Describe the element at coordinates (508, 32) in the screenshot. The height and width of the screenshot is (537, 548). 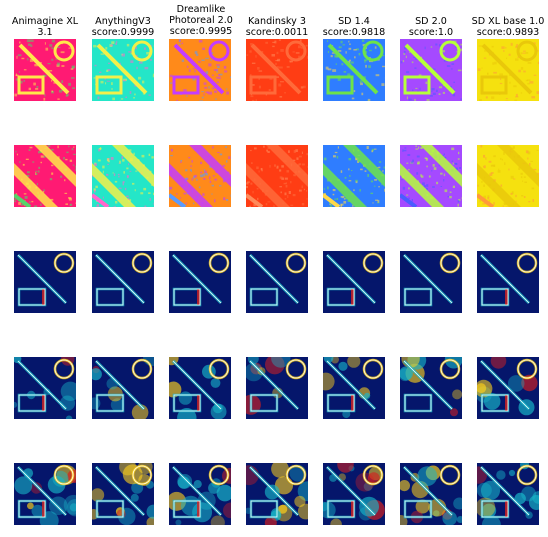
I see `model-score: score:0.9893` at that location.